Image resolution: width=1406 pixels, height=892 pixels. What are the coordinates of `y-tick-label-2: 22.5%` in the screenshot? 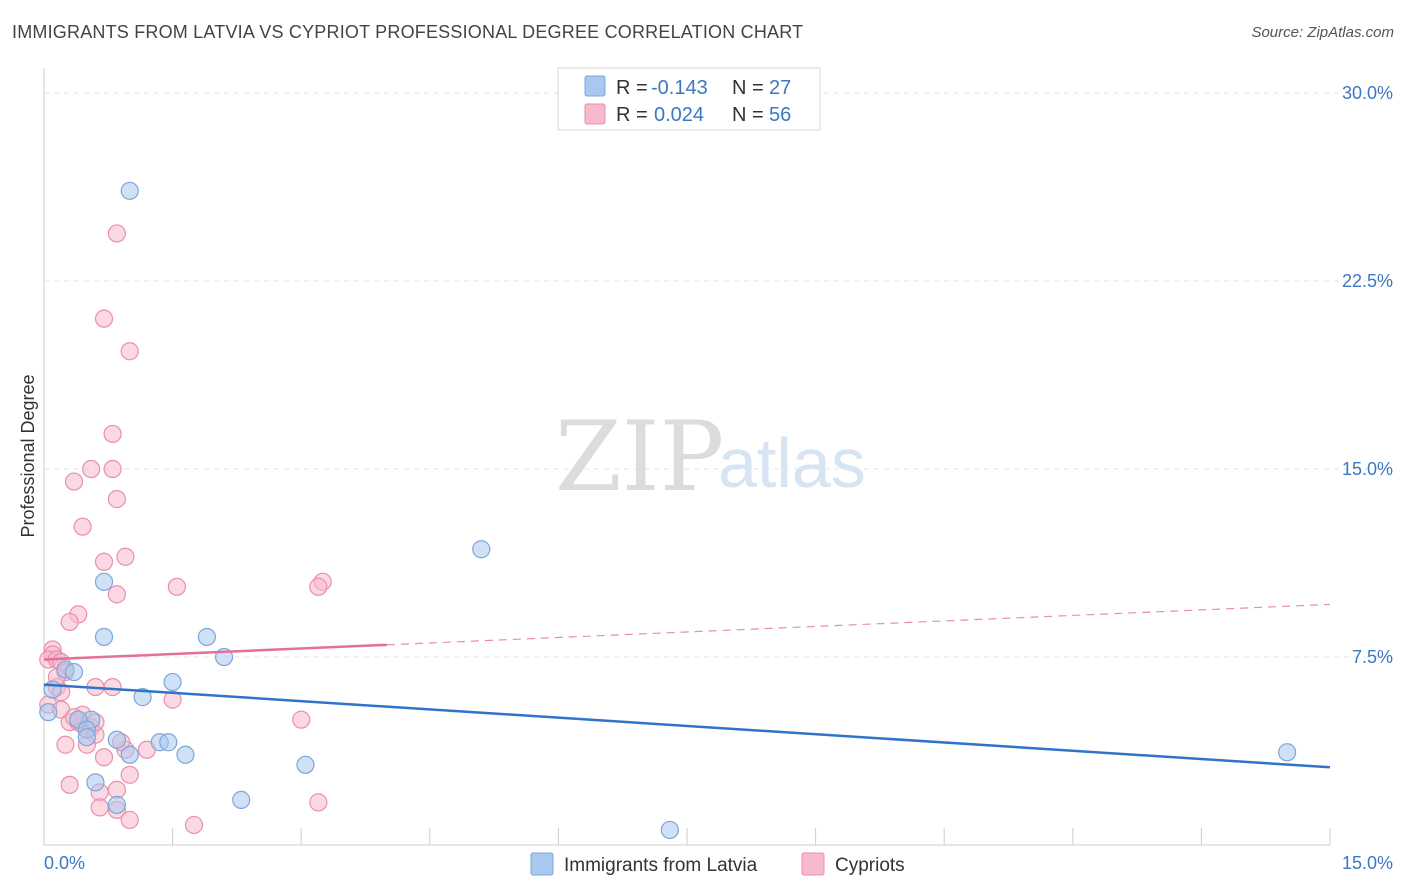 It's located at (1367, 281).